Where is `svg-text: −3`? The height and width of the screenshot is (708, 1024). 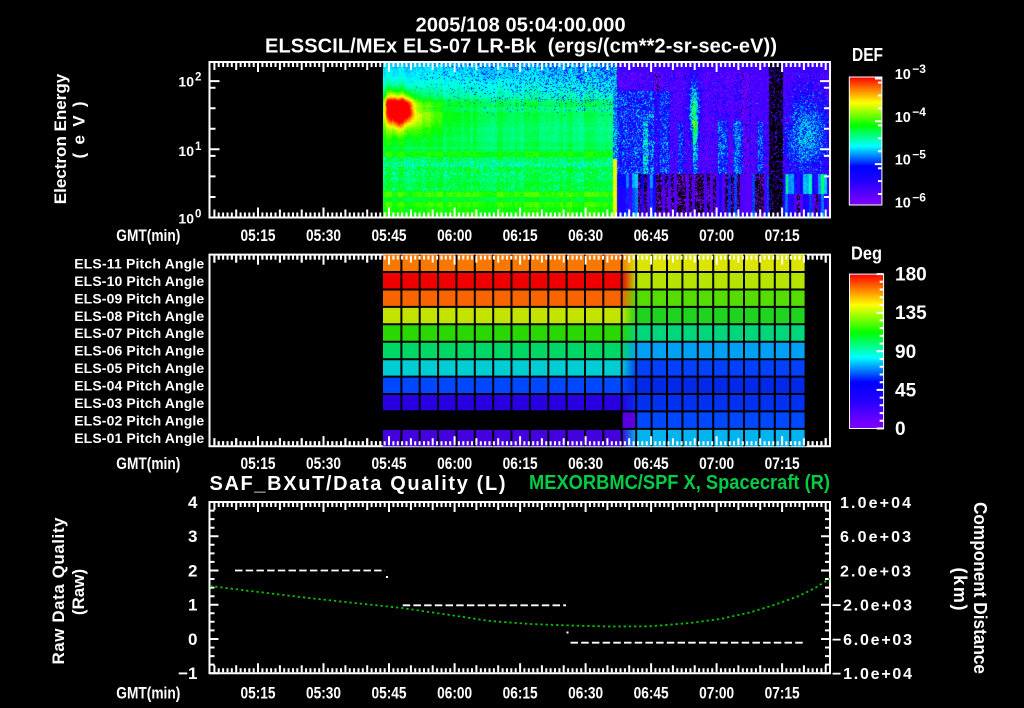 svg-text: −3 is located at coordinates (919, 69).